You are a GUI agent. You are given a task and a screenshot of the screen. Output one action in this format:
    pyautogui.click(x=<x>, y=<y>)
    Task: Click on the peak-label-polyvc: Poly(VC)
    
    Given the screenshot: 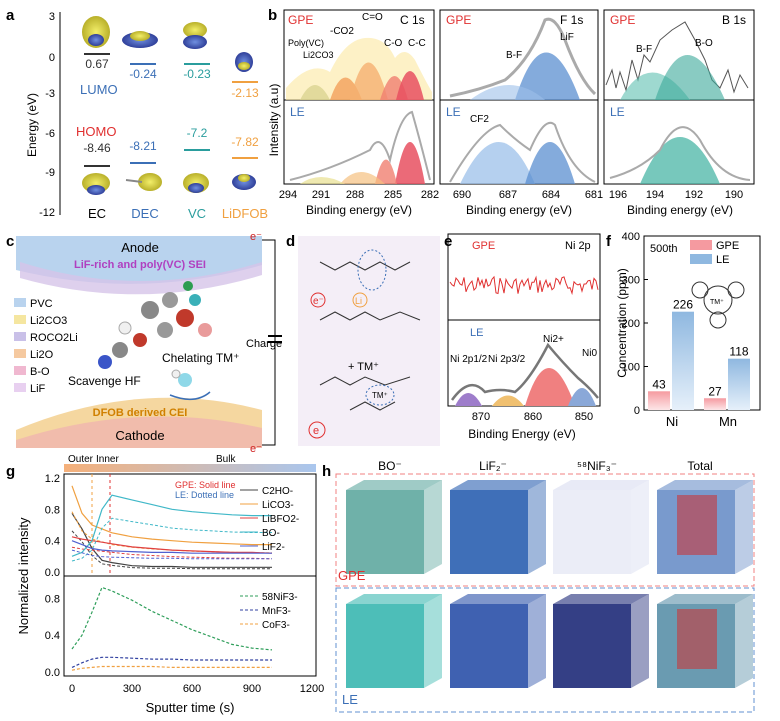 What is the action you would take?
    pyautogui.click(x=306, y=43)
    